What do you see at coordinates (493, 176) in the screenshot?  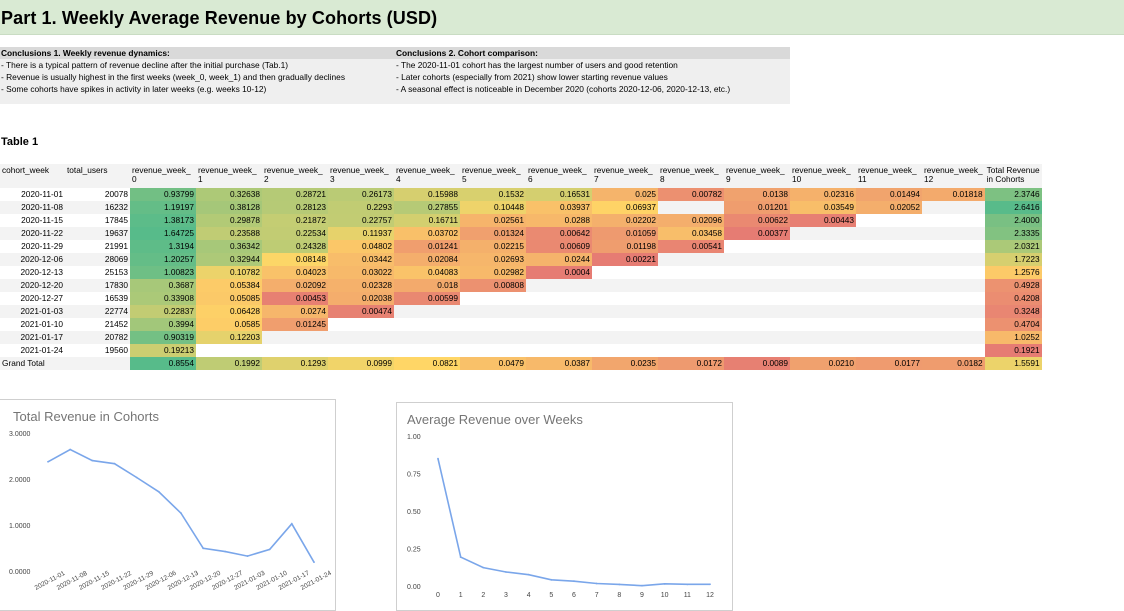 I see `column-header: revenue_week_ 5` at bounding box center [493, 176].